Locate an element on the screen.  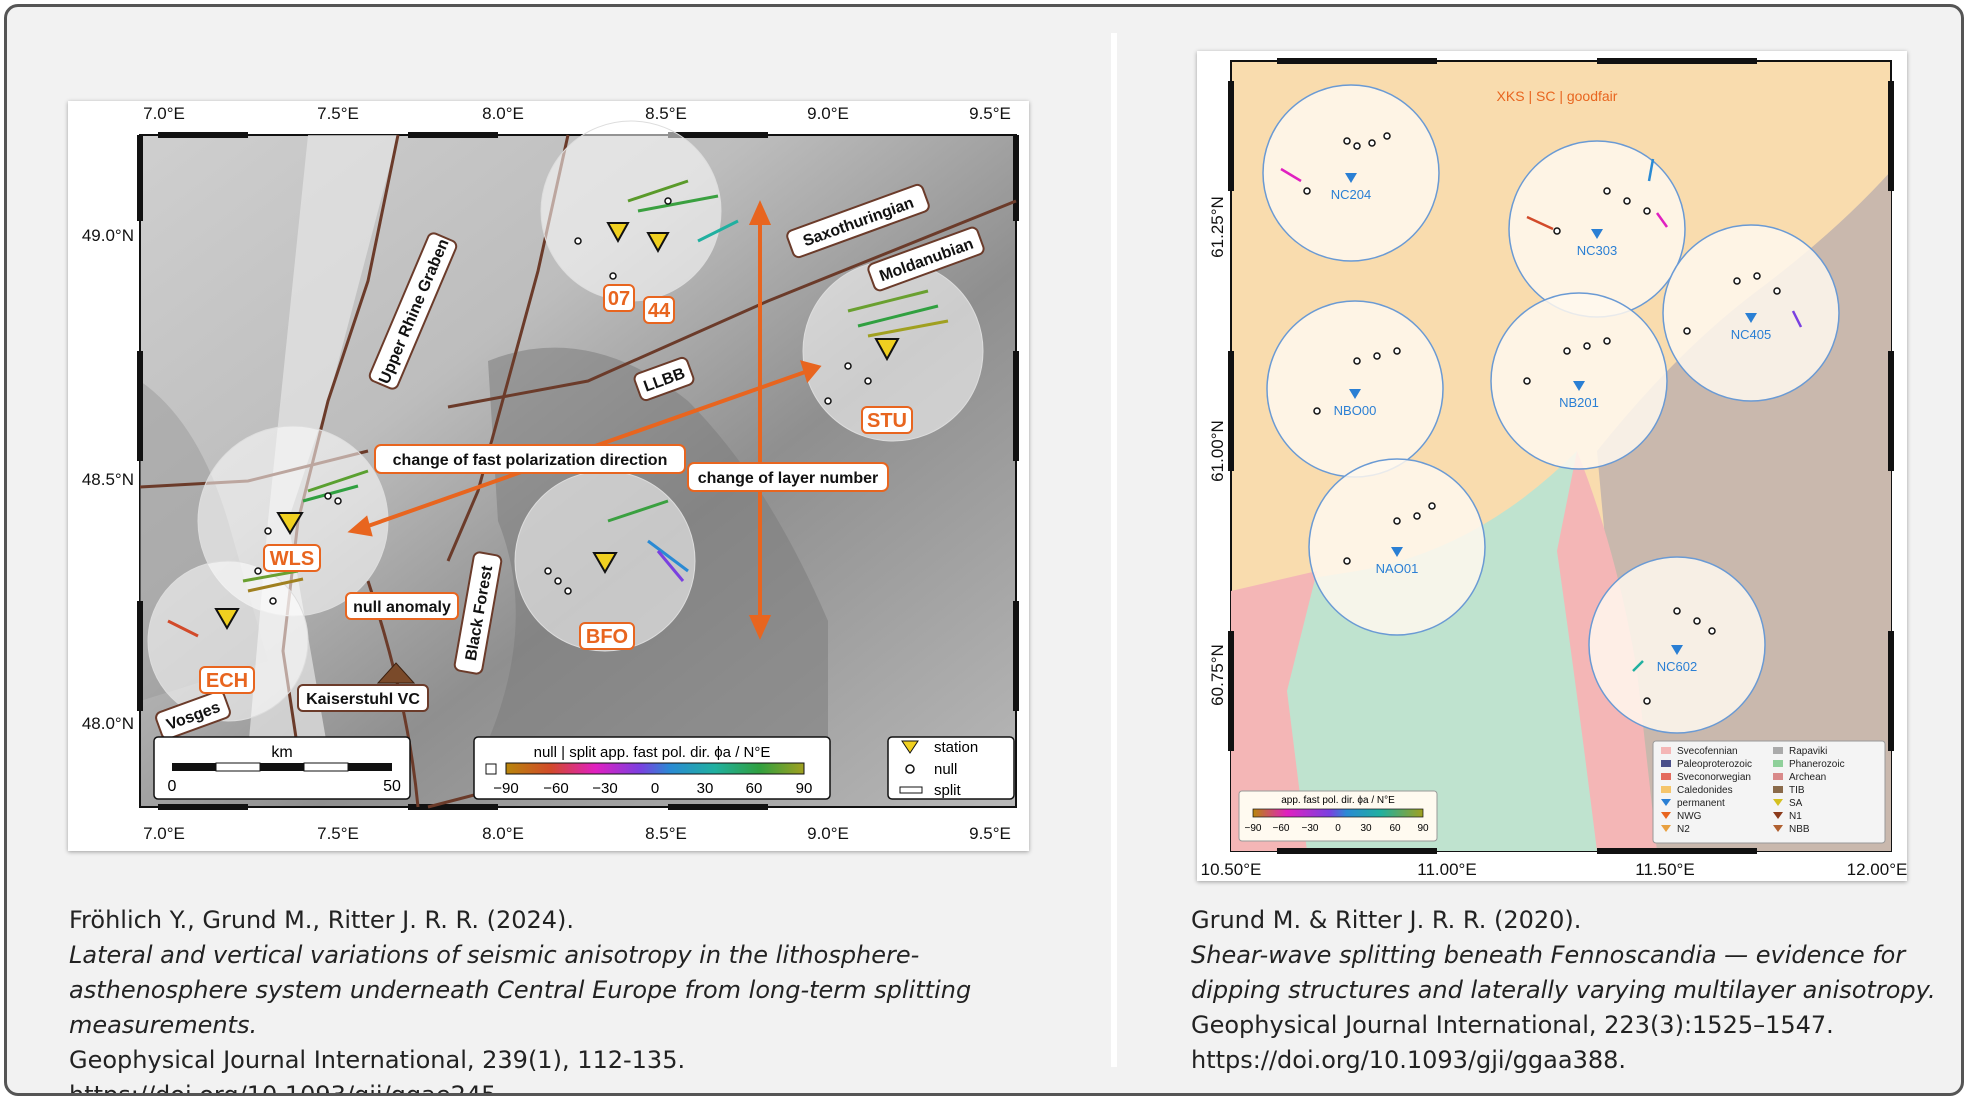
r-x-tick-3: 12.00°E is located at coordinates (1877, 869).